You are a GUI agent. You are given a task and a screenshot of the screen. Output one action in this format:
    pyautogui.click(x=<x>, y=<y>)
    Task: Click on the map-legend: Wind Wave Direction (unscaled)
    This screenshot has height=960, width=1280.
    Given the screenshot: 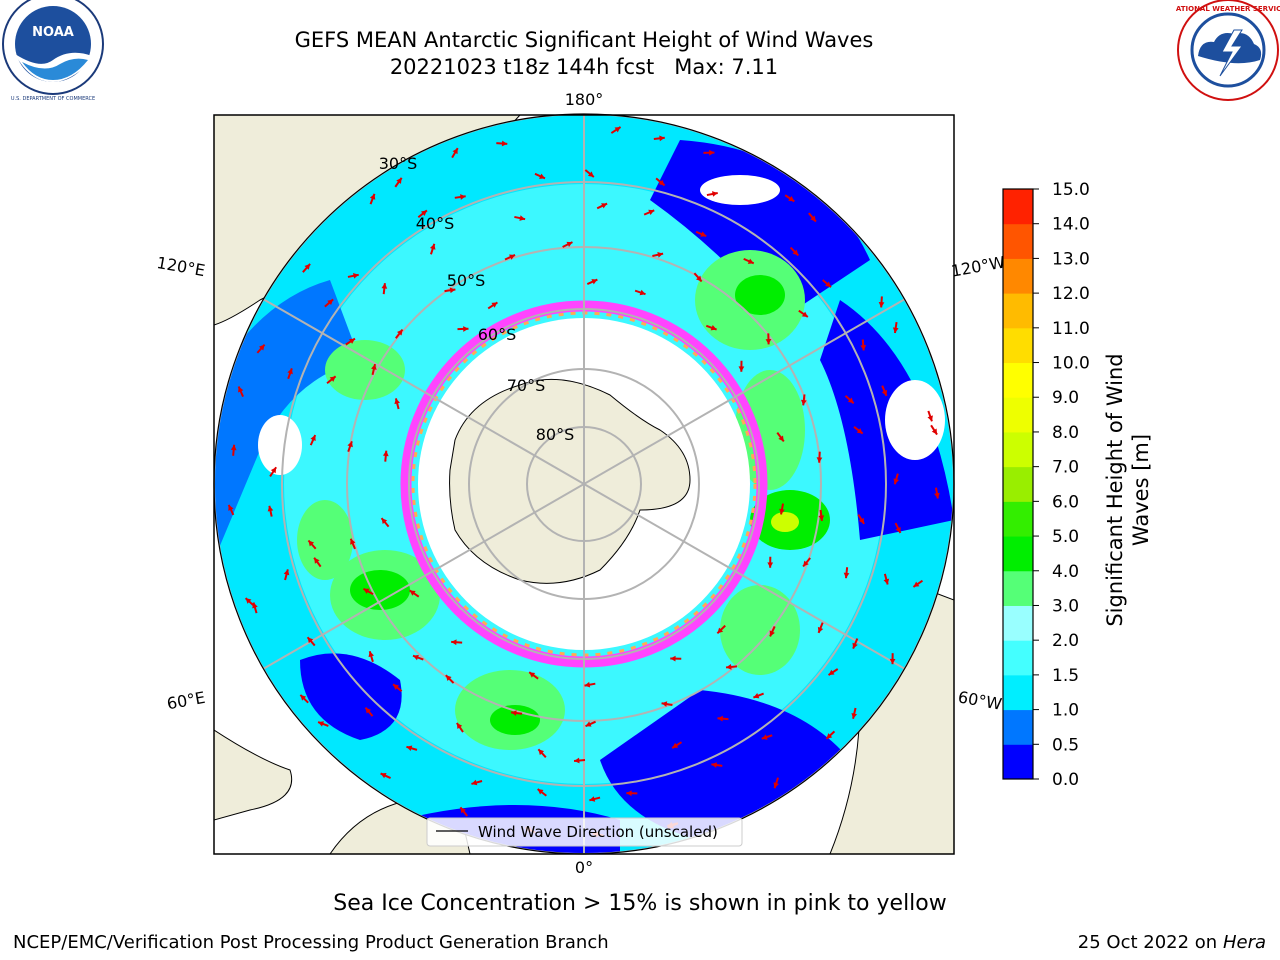 What is the action you would take?
    pyautogui.click(x=584, y=832)
    